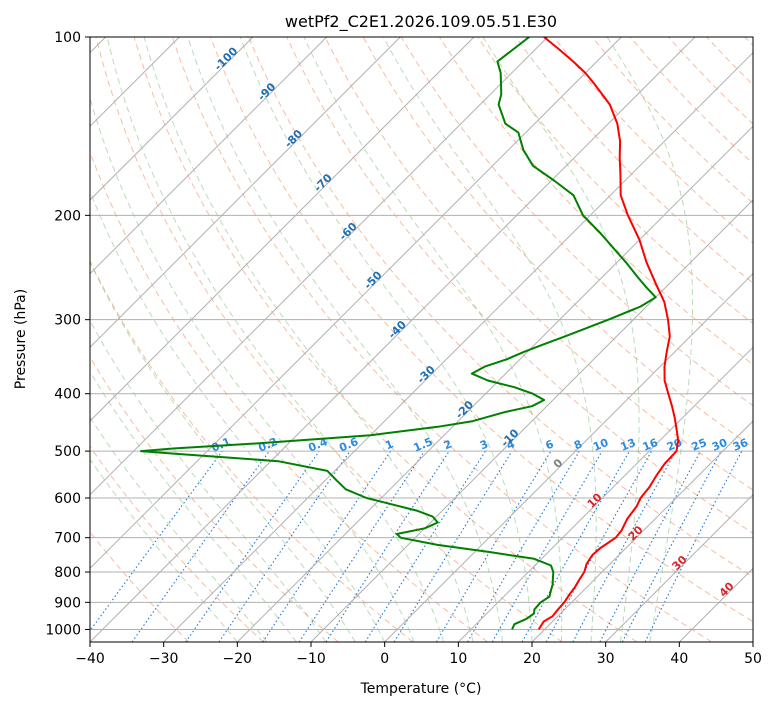 The width and height of the screenshot is (775, 708). What do you see at coordinates (67, 452) in the screenshot?
I see `y-tick-label: 500` at bounding box center [67, 452].